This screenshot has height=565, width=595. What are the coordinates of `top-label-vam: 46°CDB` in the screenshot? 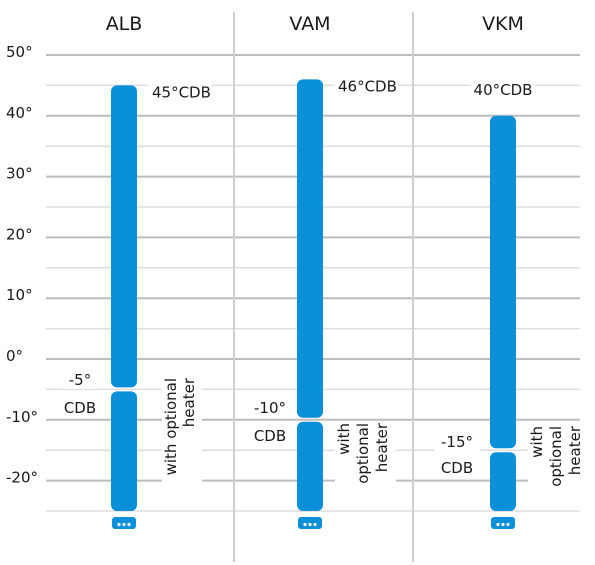 It's located at (366, 86).